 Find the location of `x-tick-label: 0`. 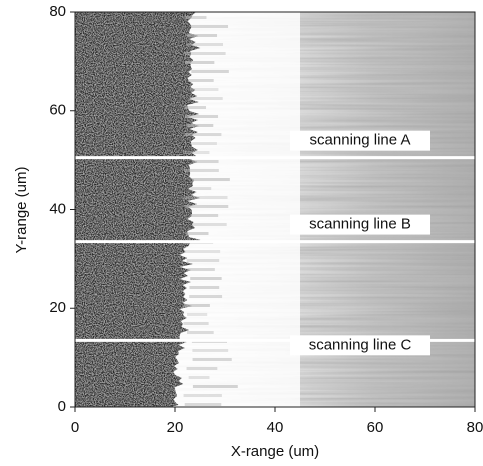

x-tick-label: 0 is located at coordinates (75, 427).